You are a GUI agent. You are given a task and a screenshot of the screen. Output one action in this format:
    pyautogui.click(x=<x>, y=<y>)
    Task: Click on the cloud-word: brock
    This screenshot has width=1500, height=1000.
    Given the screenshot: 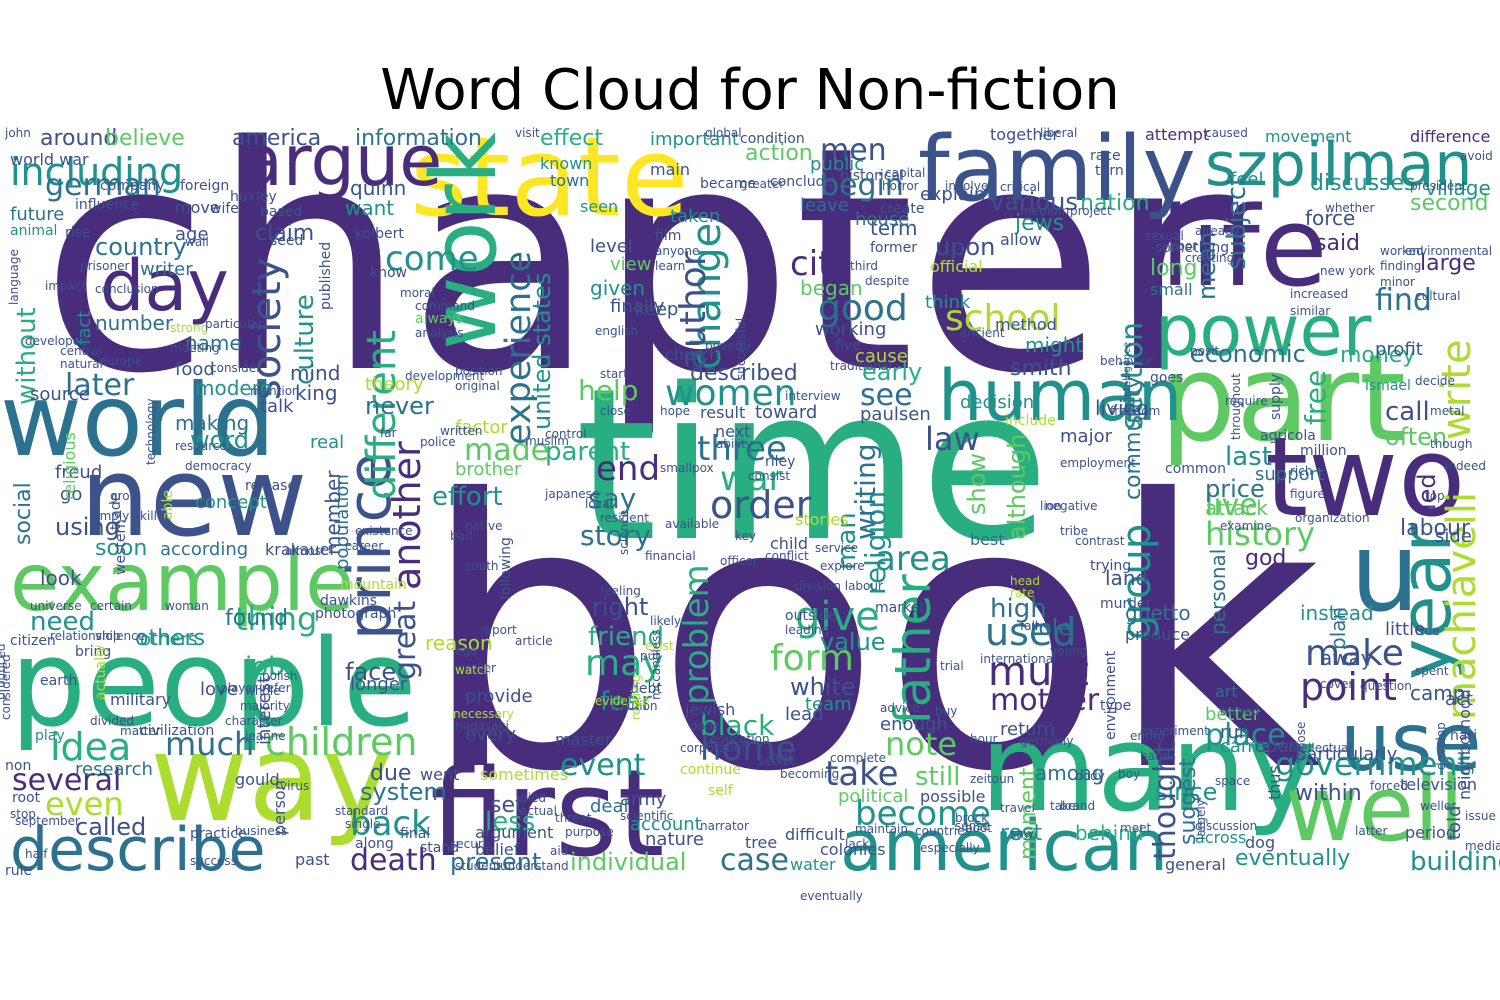 What is the action you would take?
    pyautogui.click(x=971, y=818)
    